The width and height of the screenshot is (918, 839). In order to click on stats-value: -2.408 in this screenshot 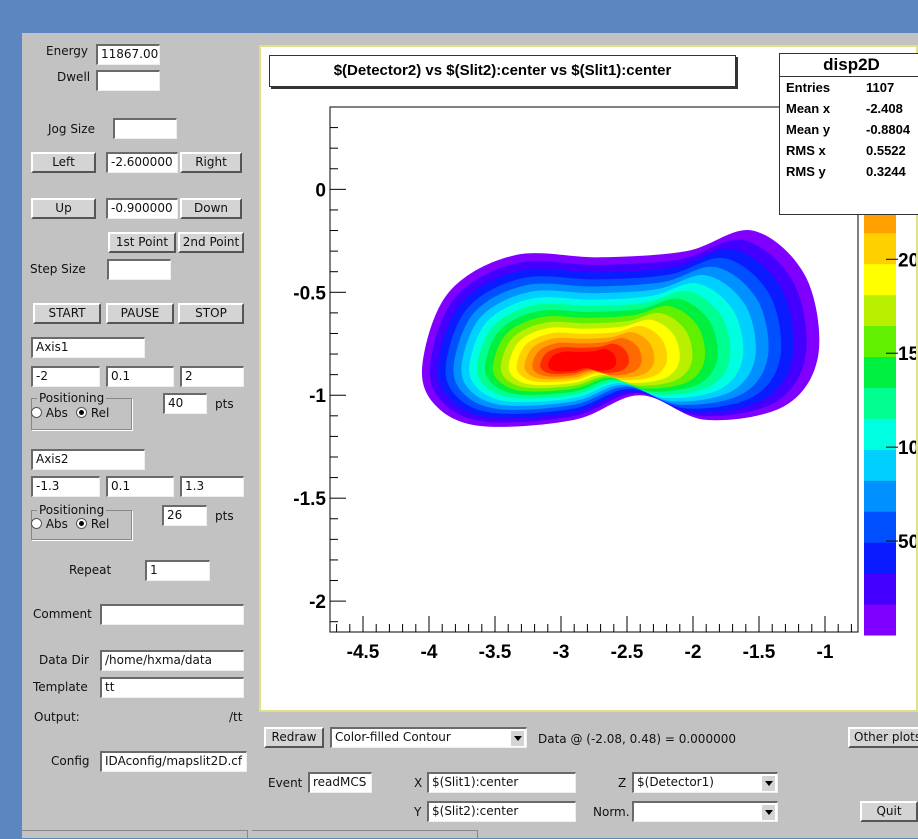, I will do `click(884, 108)`.